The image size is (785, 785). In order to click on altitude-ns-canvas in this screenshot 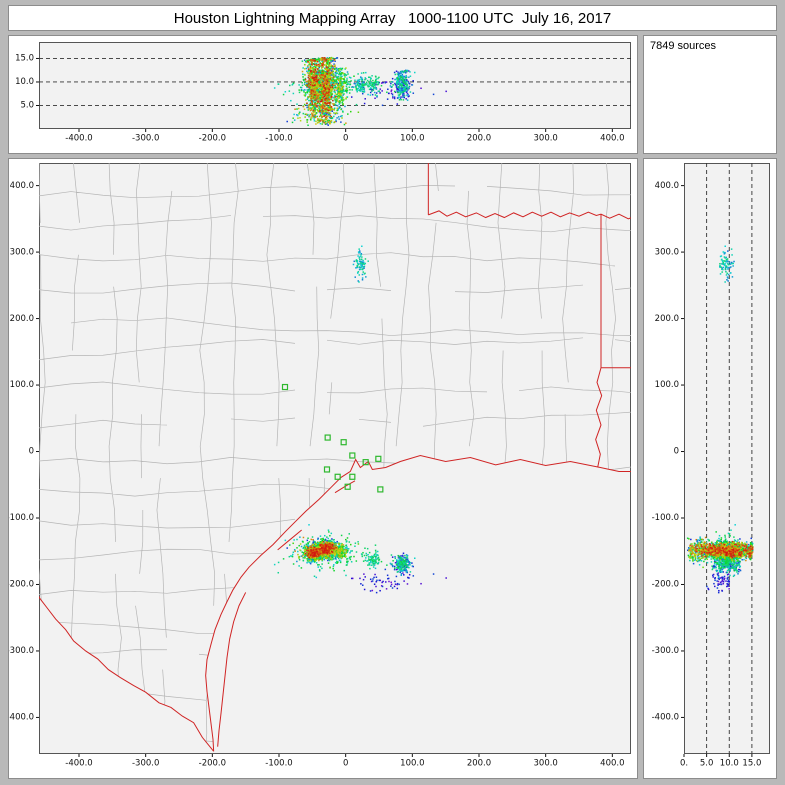, I will do `click(710, 468)`.